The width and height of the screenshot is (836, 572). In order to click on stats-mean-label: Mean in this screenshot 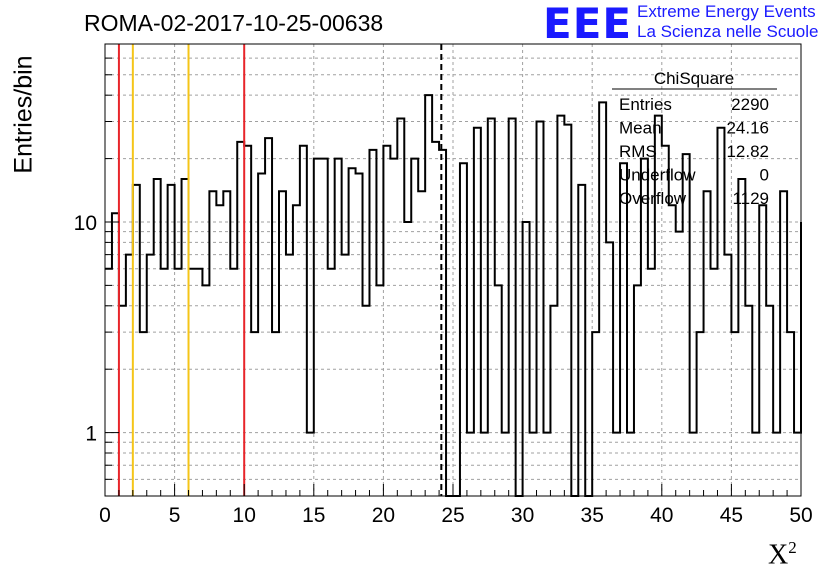, I will do `click(640, 128)`.